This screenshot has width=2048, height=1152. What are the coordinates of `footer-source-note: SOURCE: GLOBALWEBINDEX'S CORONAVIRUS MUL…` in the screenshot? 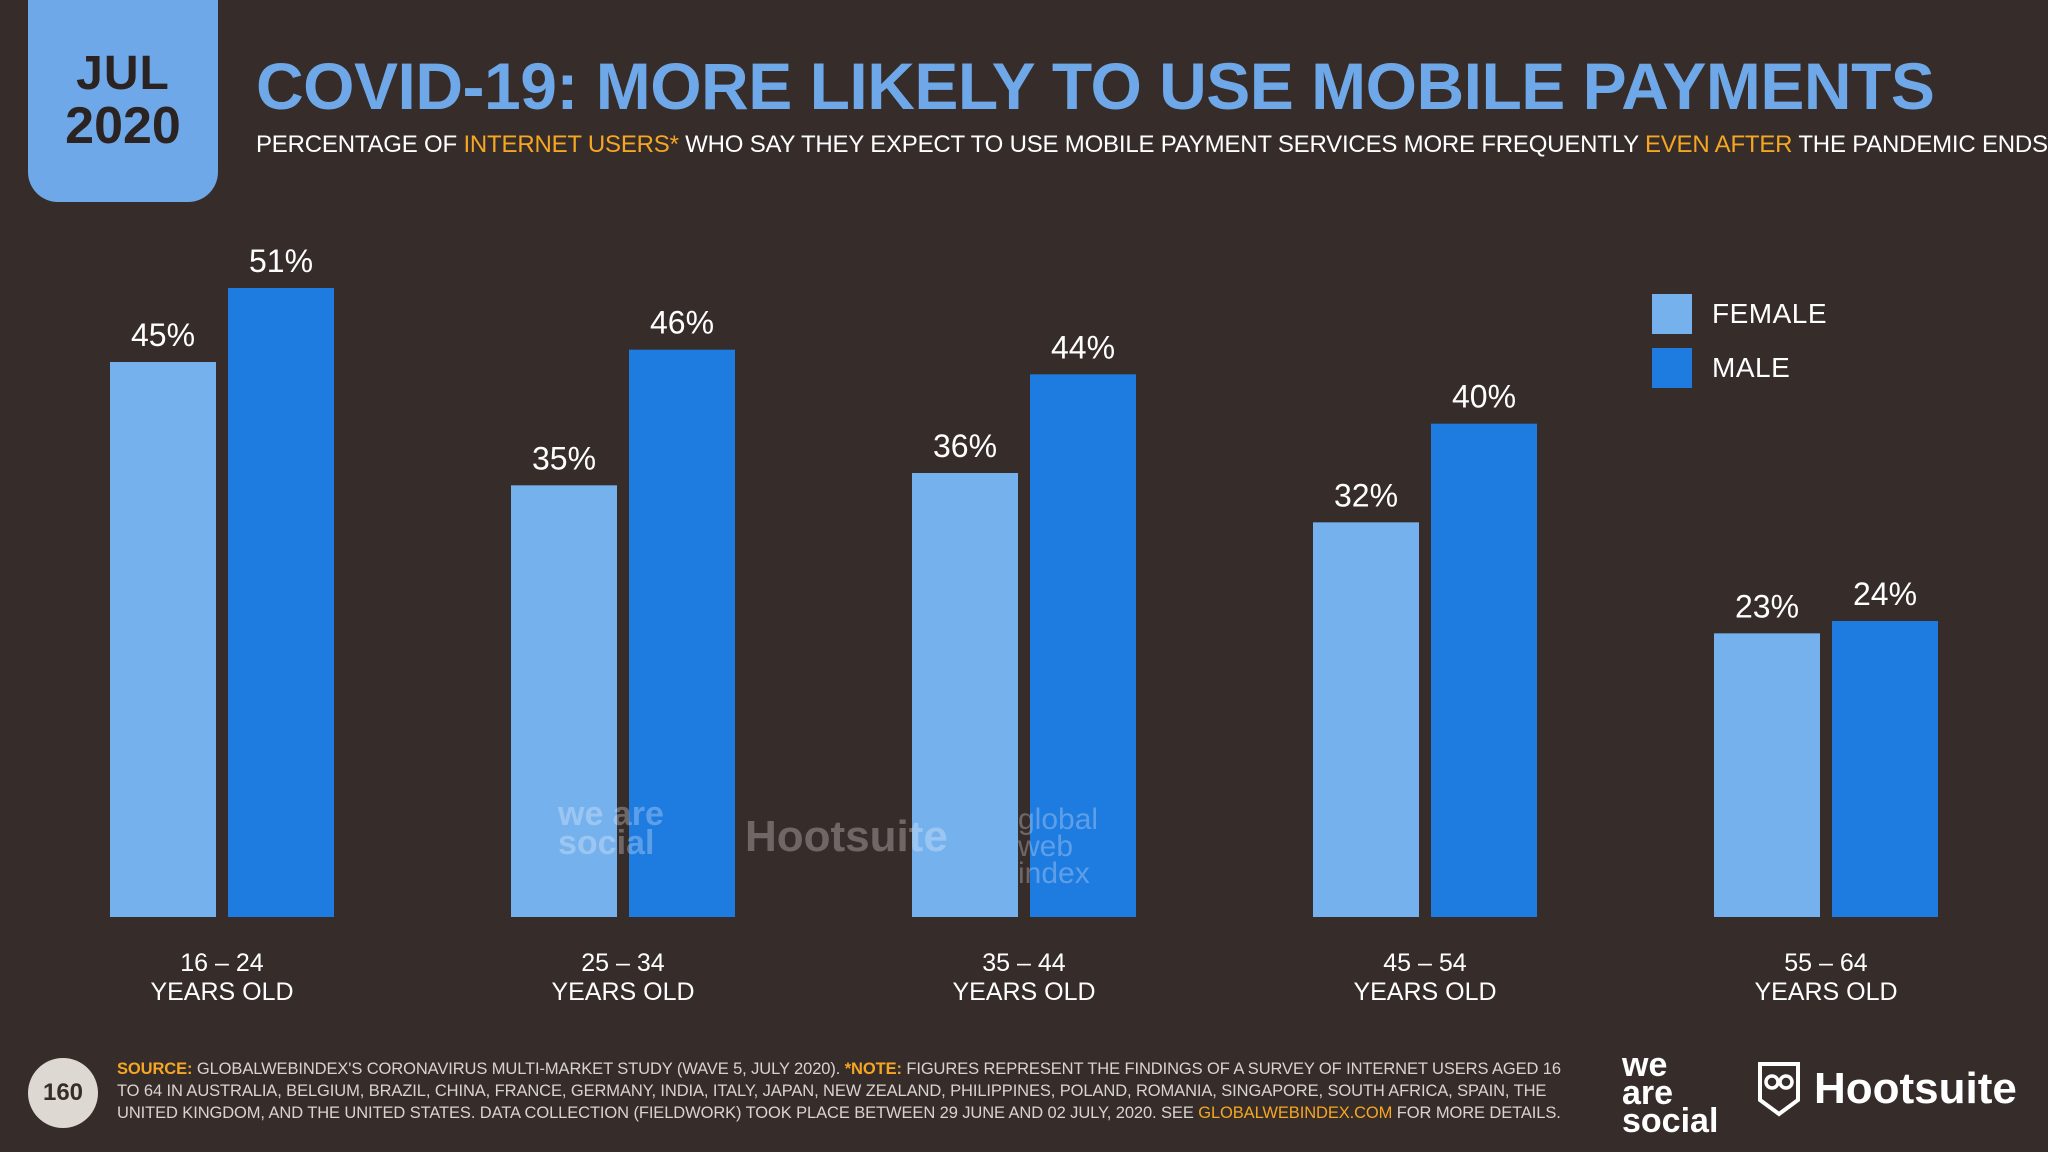 It's located at (847, 1091).